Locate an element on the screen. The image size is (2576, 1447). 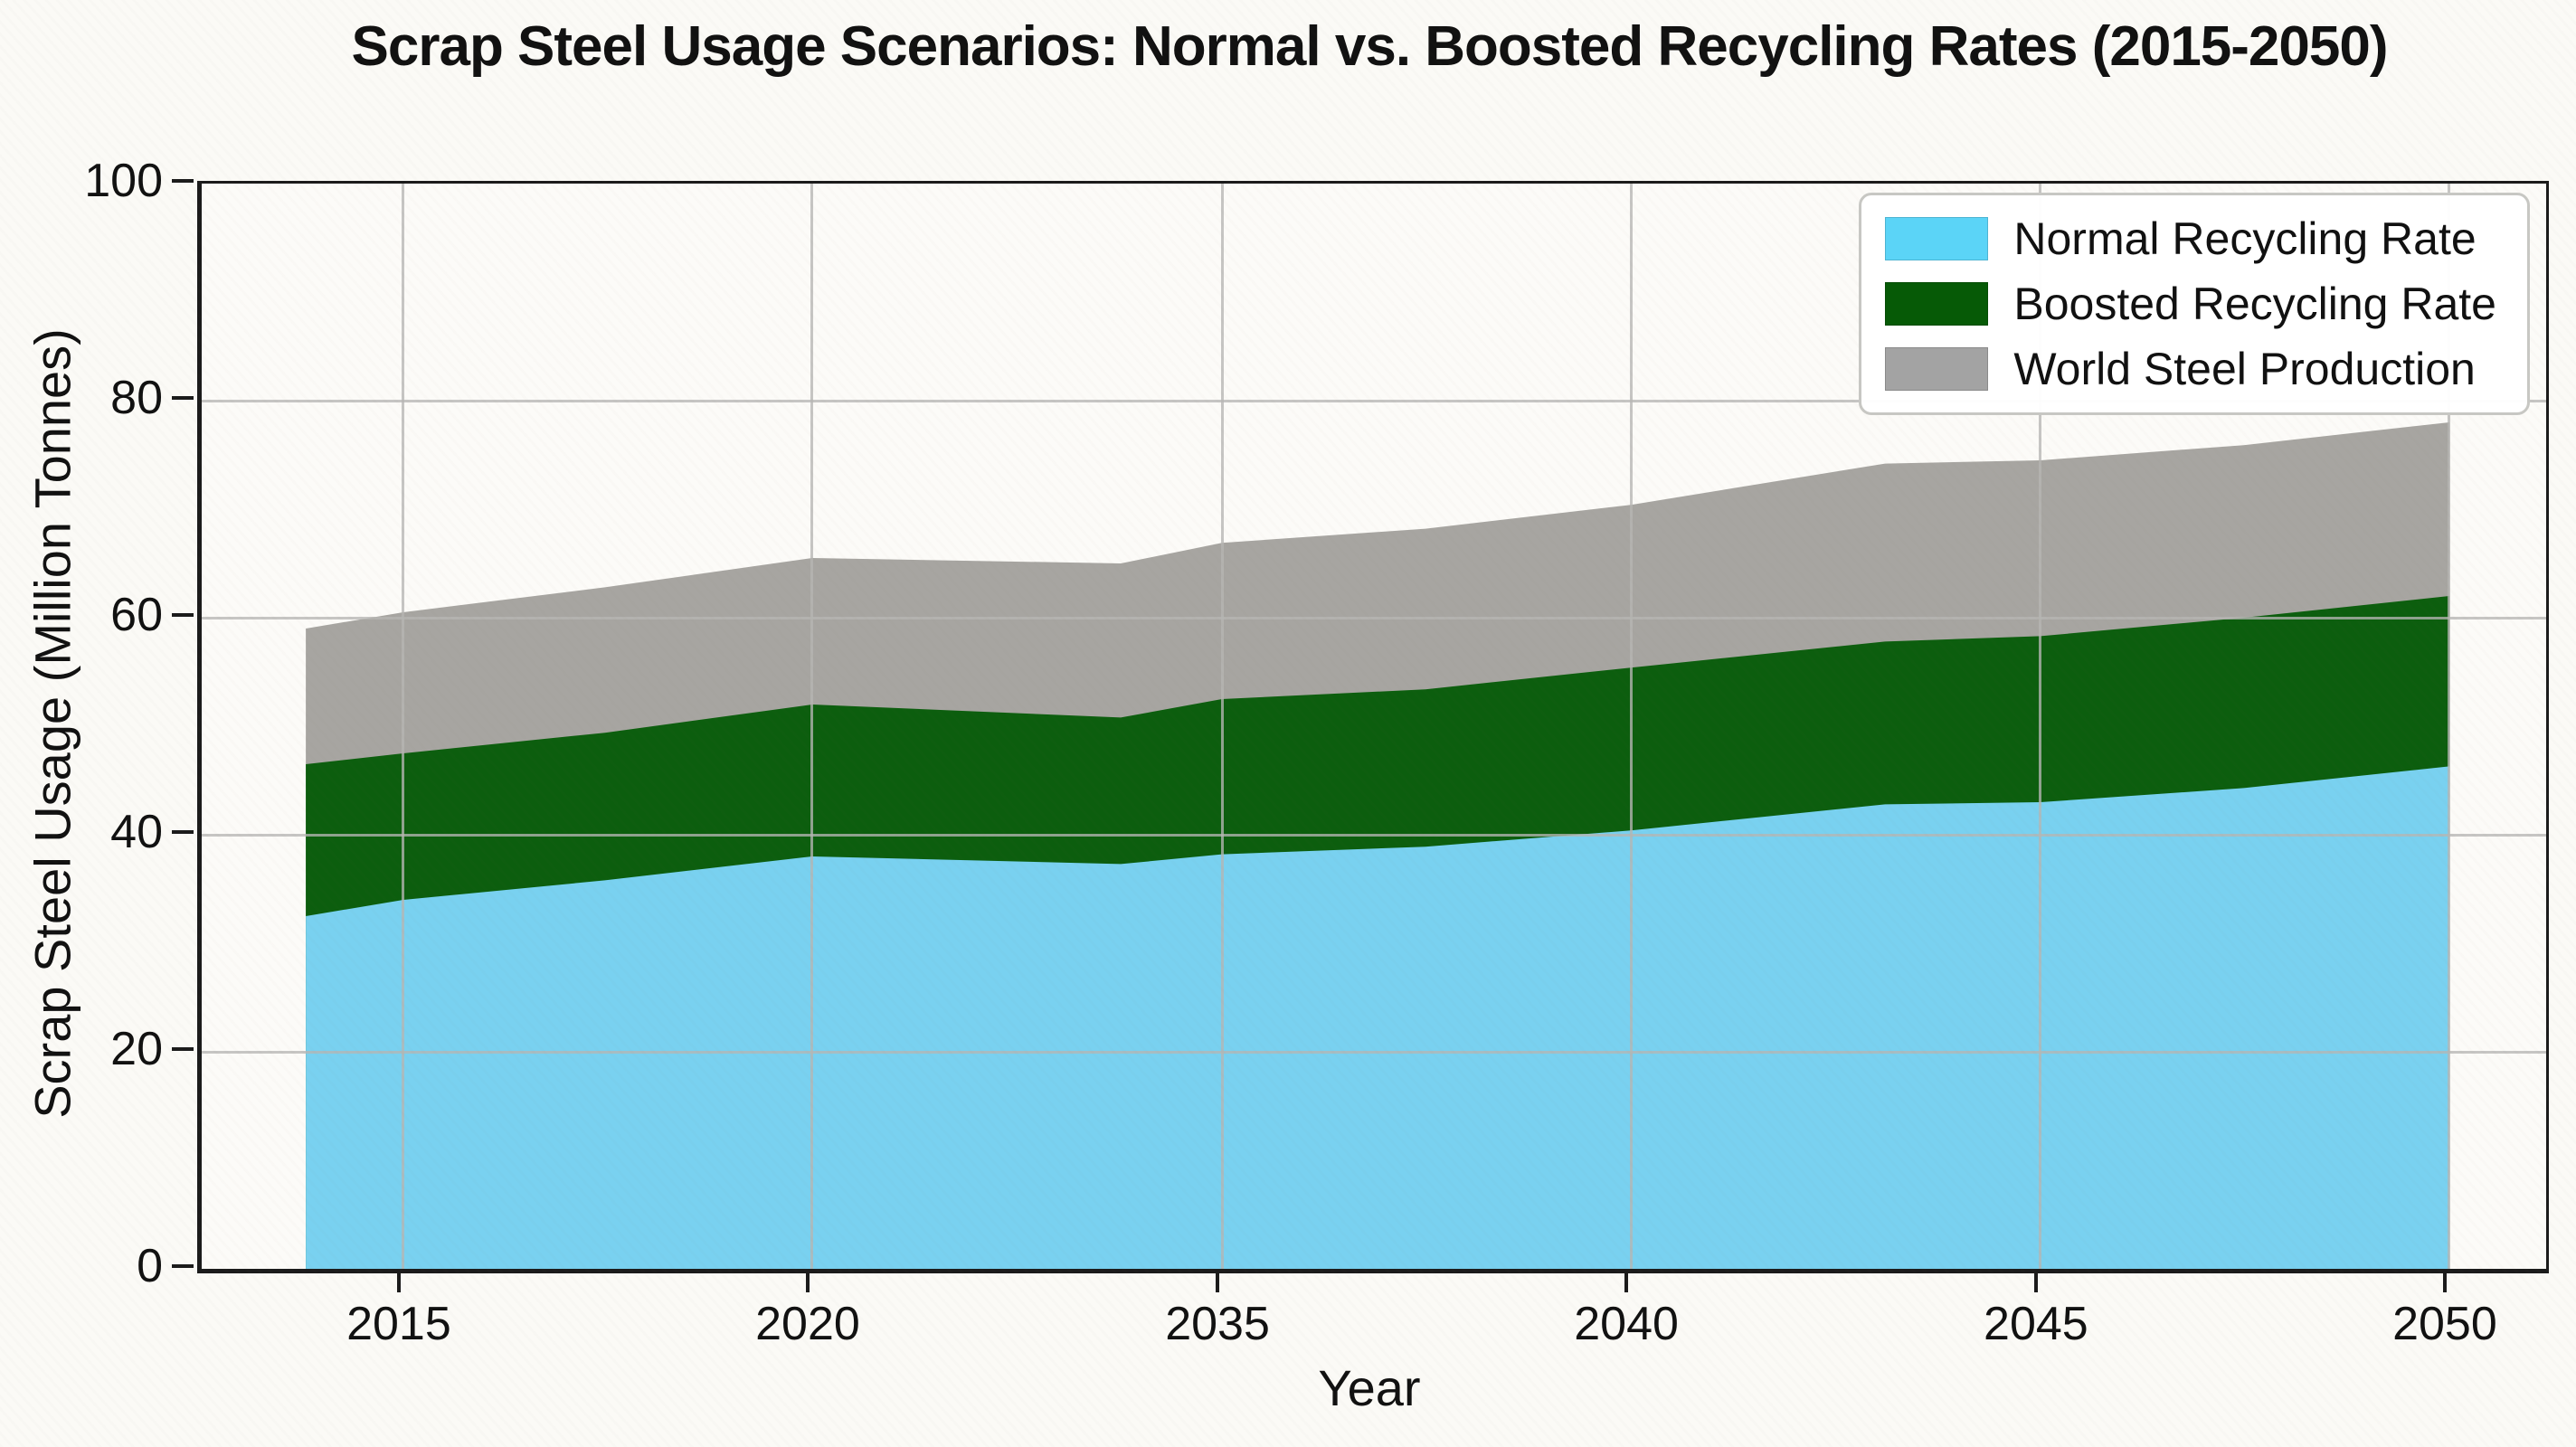
y-tick-label-100: 100 is located at coordinates (124, 181).